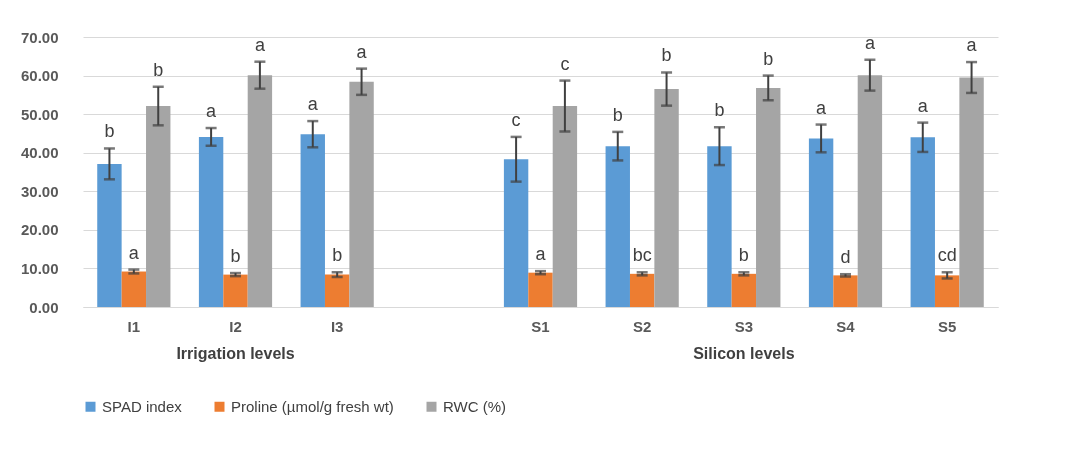 The height and width of the screenshot is (474, 1087). Describe the element at coordinates (39, 76) in the screenshot. I see `y-tick-label: 60.00` at that location.